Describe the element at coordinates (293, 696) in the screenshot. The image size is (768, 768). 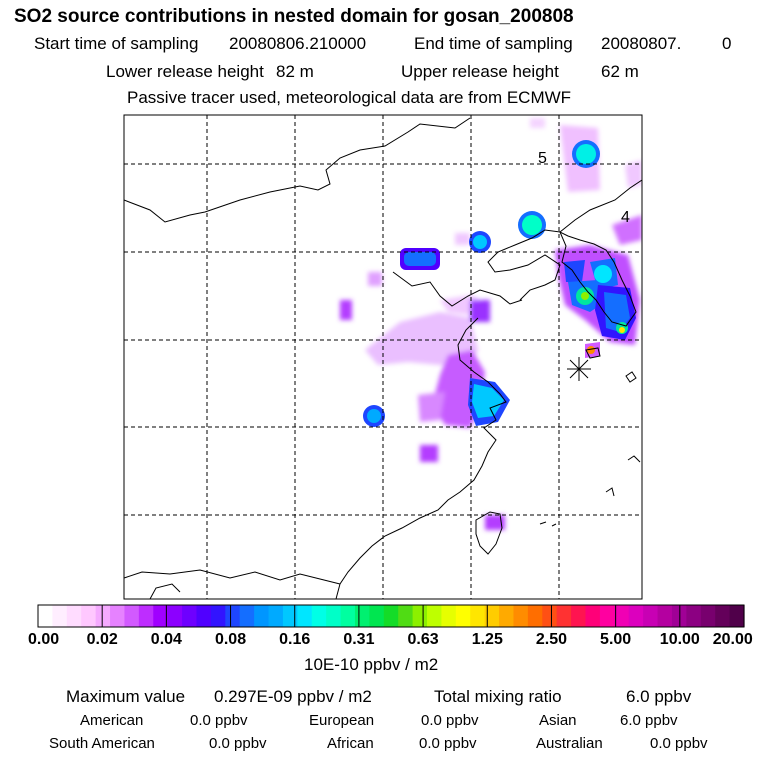
I see `max-value: 0.297E-09 ppbv / m2` at that location.